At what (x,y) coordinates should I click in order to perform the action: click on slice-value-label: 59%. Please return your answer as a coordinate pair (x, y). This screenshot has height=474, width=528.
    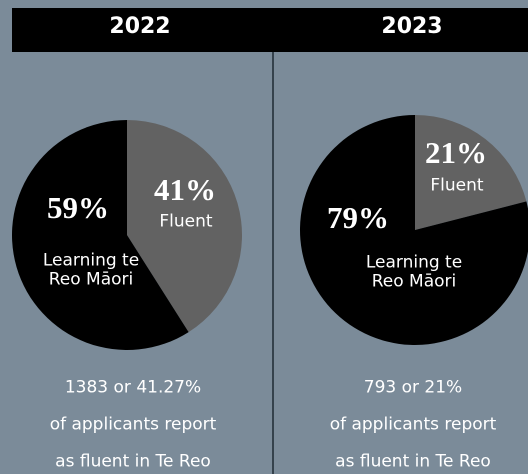
    Looking at the image, I should click on (78, 207).